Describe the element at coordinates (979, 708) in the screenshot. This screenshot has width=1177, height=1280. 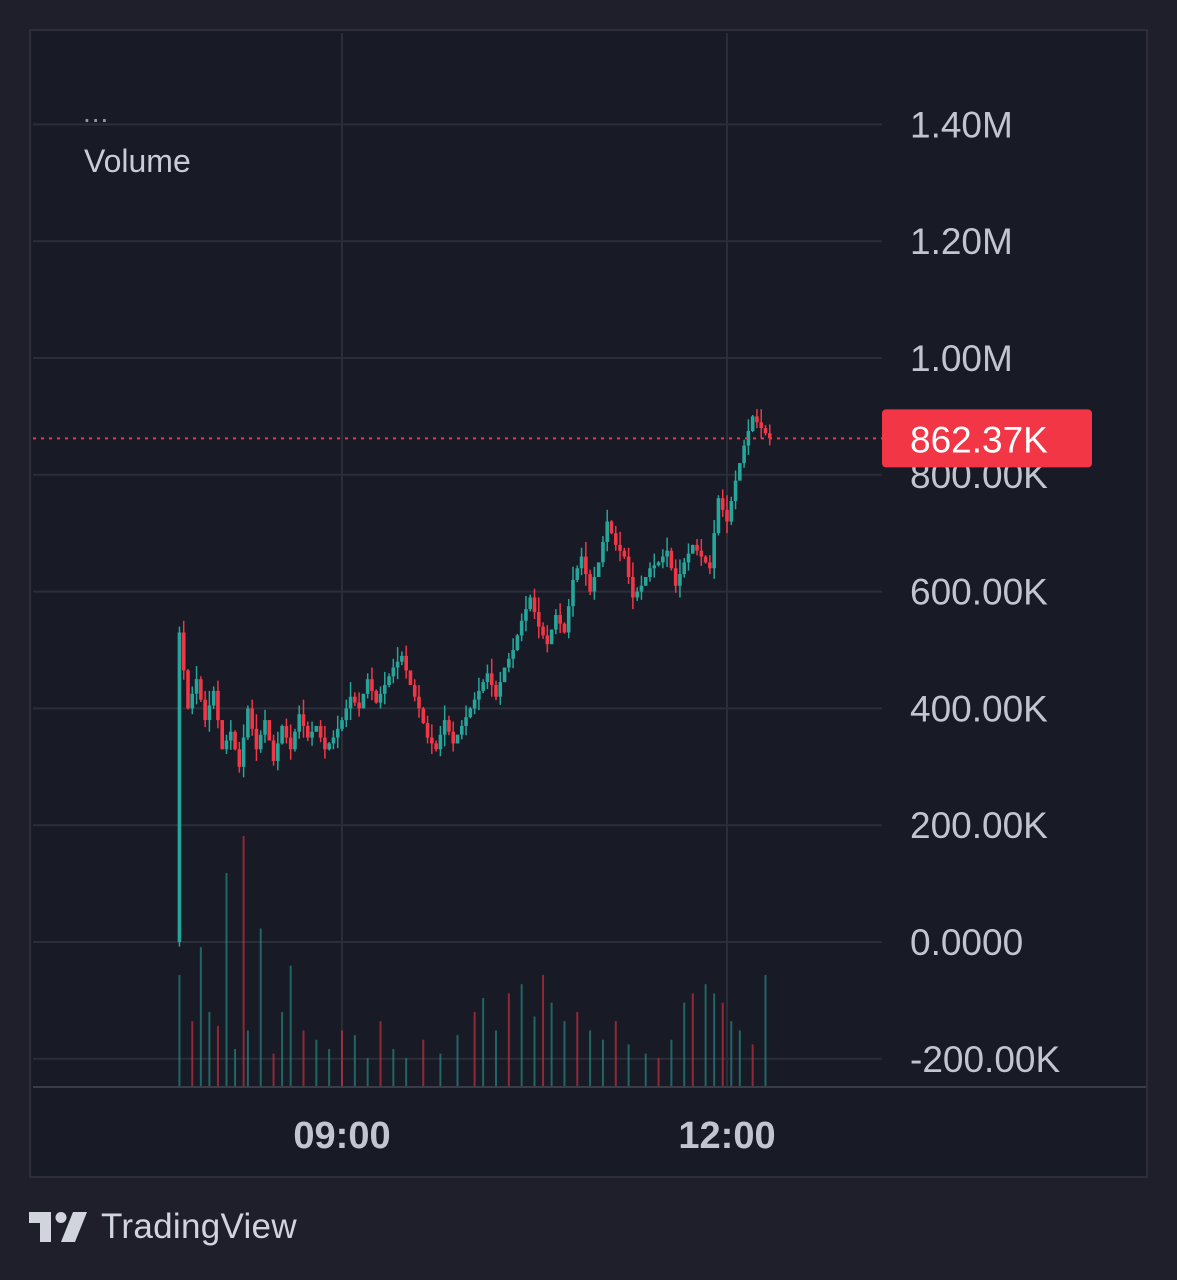
I see `y-tick-label: 400.00K` at that location.